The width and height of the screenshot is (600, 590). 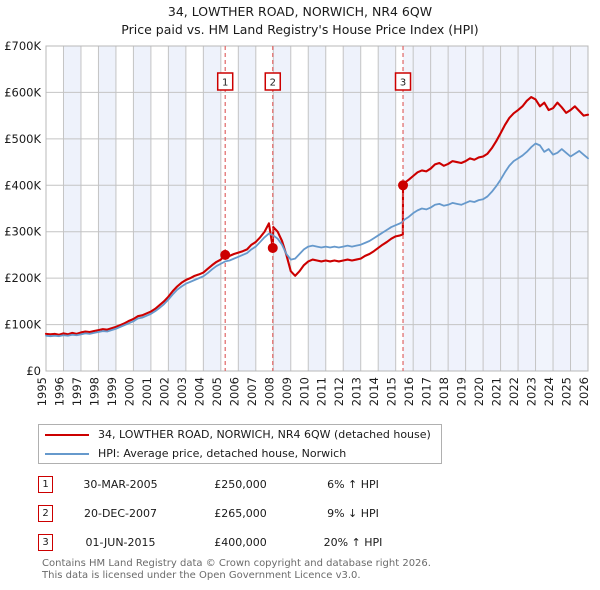 What do you see at coordinates (269, 391) in the screenshot?
I see `x-tick-label: 2008` at bounding box center [269, 391].